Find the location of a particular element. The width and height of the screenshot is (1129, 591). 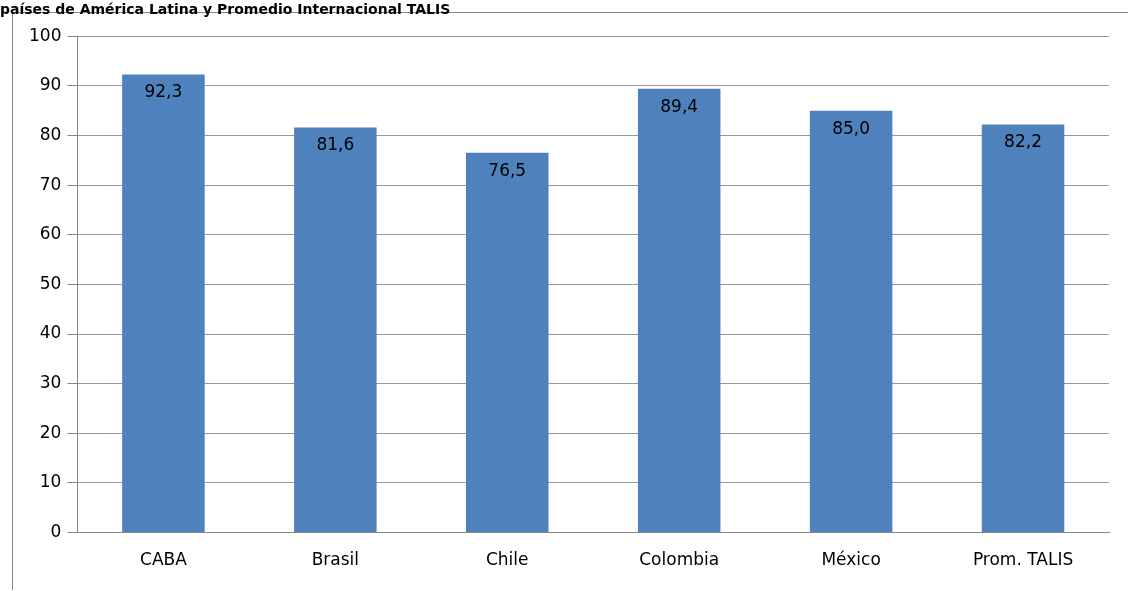

y-tick-label: 70 is located at coordinates (50, 183).